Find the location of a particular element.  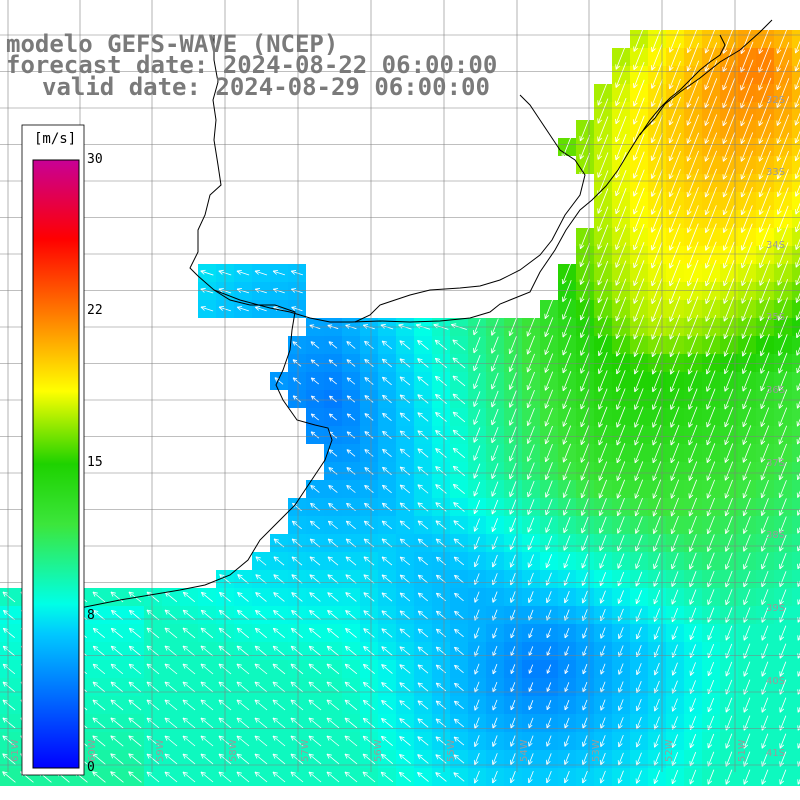

lat-label-36s: 36S is located at coordinates (776, 390).